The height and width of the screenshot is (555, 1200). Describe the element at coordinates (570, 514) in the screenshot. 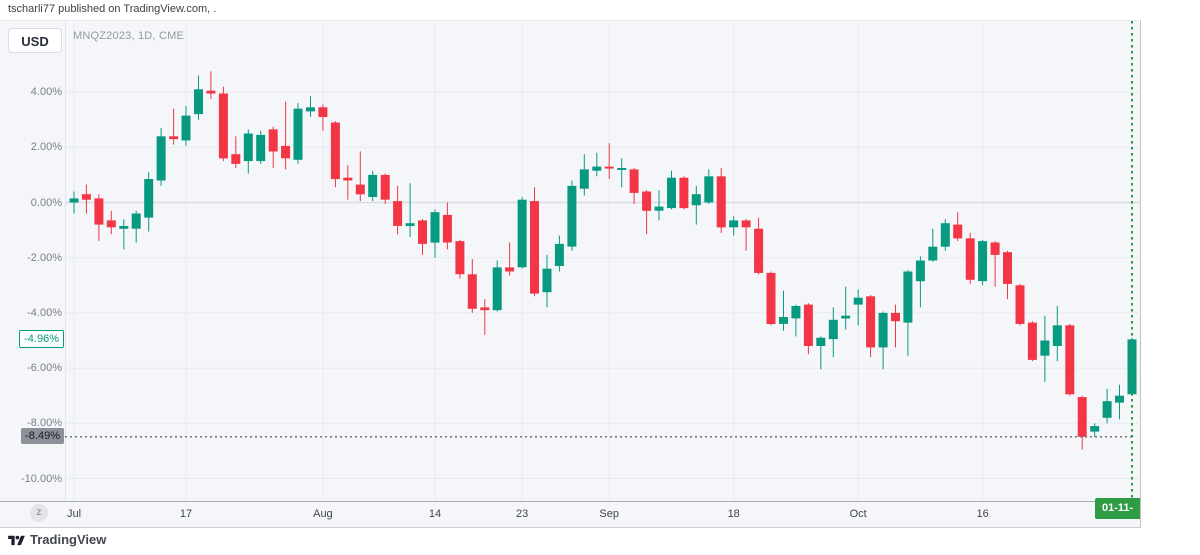

I see `time-axis: Jul 17 Aug 14 23 Sep 18 Oct 16` at that location.